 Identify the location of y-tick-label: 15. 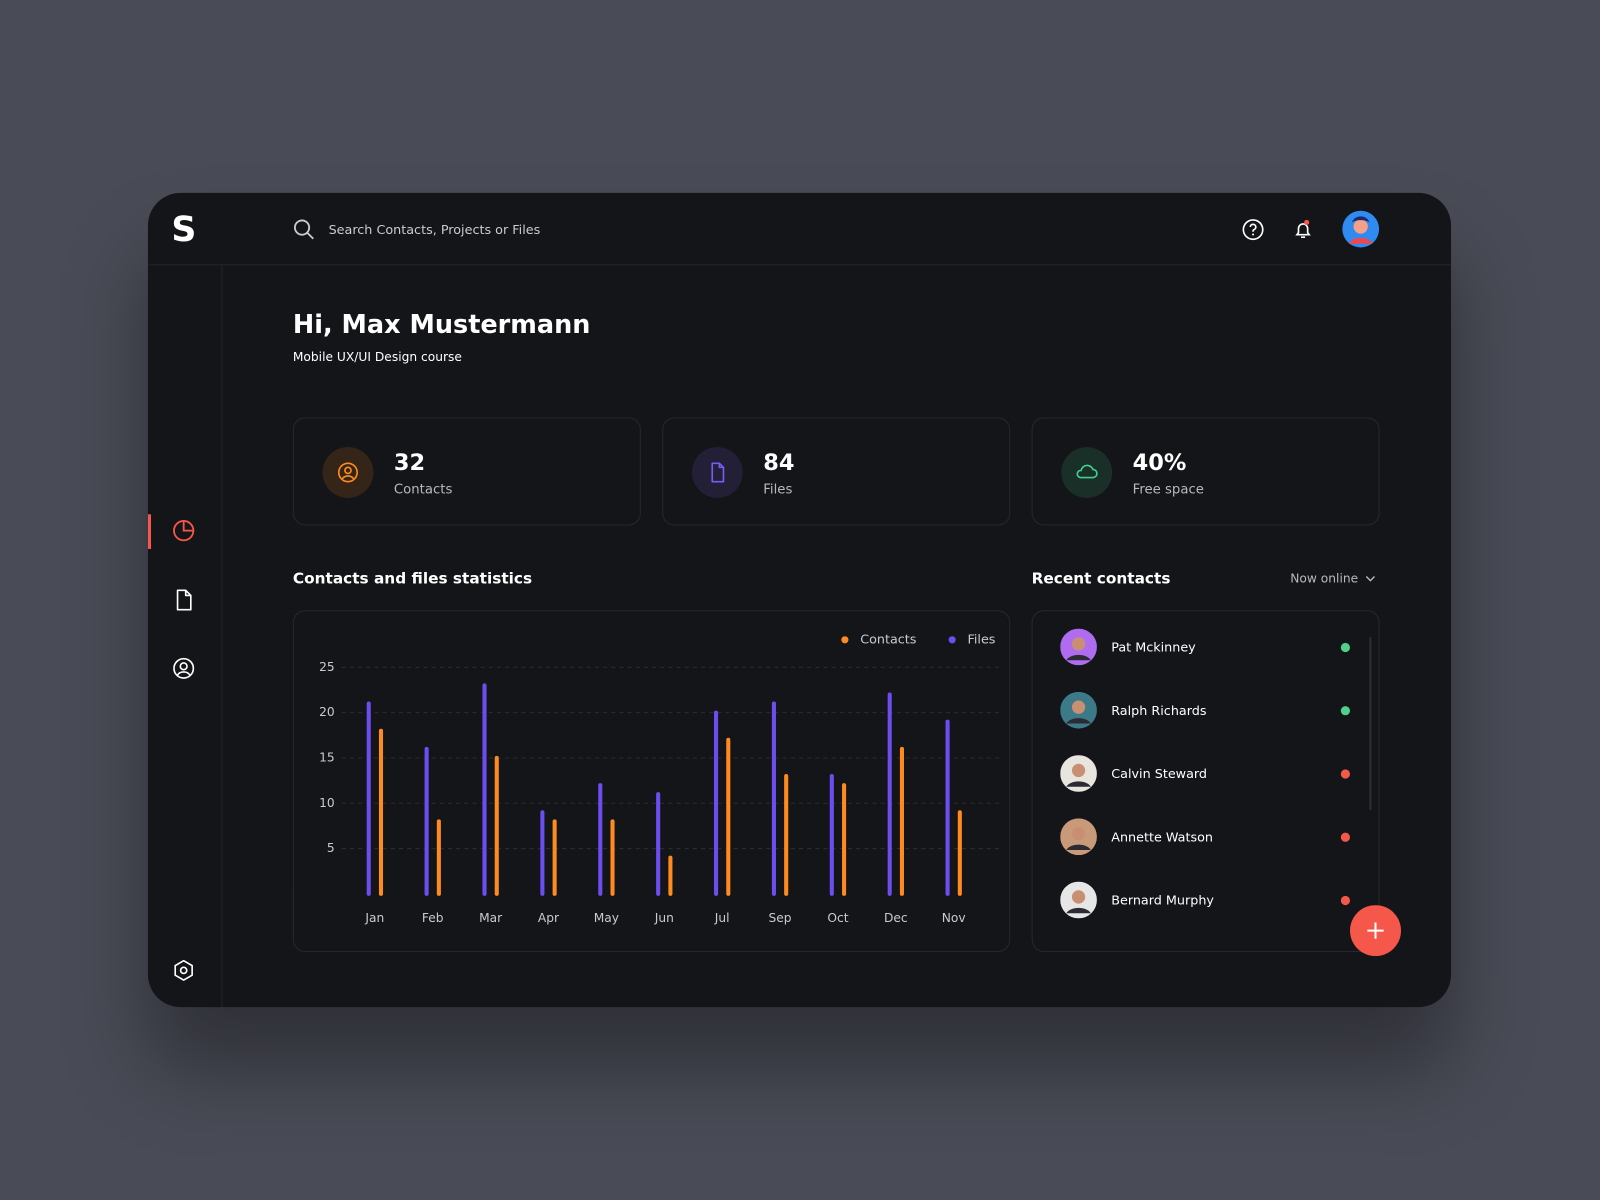
(327, 757).